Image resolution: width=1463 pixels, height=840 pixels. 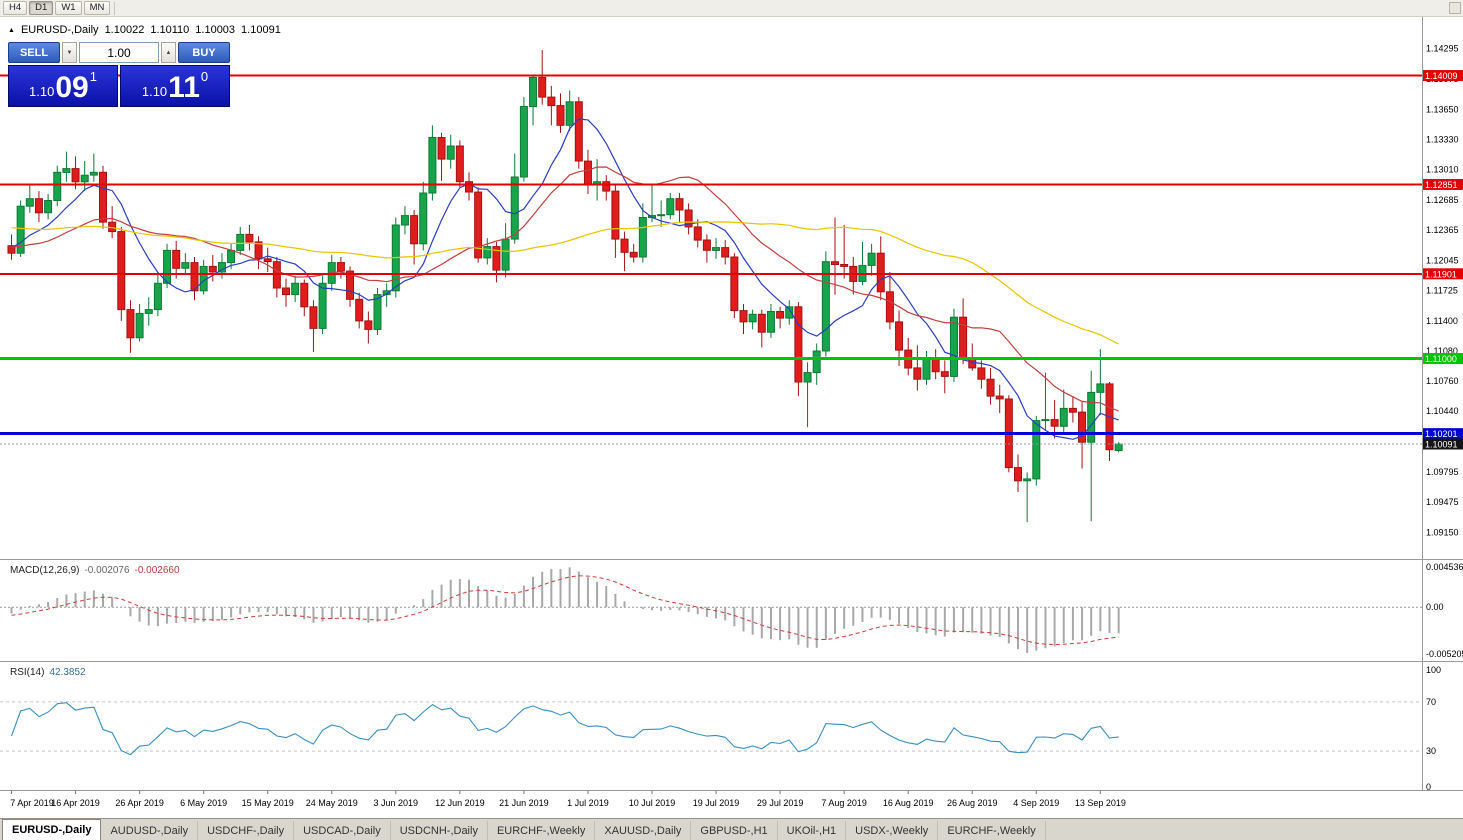 I want to click on svg-text: 1.09475, so click(x=1442, y=502).